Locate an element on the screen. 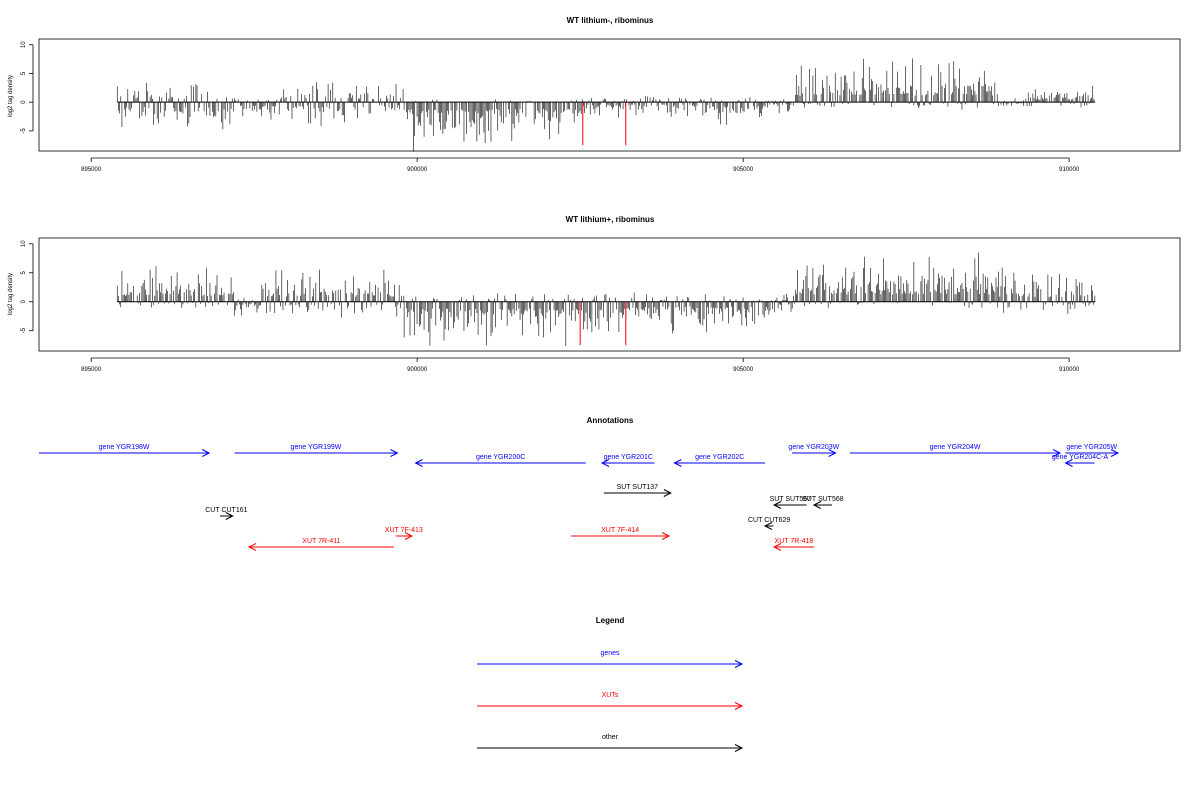 Image resolution: width=1200 pixels, height=800 pixels. feature-xut: XUT 7R-411 is located at coordinates (320, 544).